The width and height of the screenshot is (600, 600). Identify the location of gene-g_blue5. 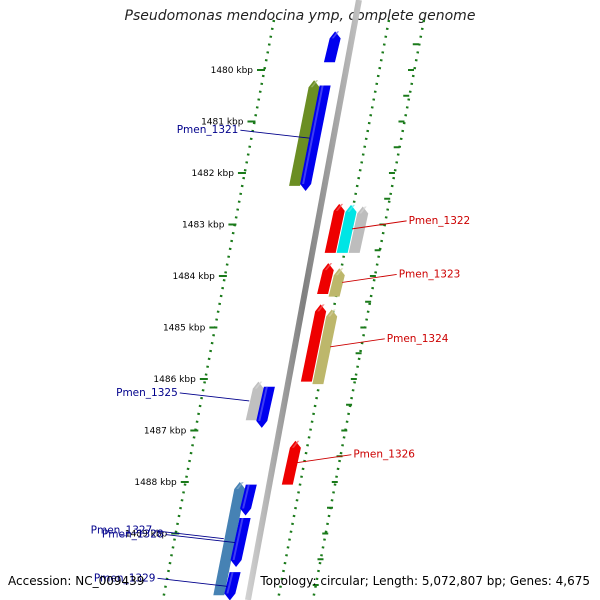
(265, 407).